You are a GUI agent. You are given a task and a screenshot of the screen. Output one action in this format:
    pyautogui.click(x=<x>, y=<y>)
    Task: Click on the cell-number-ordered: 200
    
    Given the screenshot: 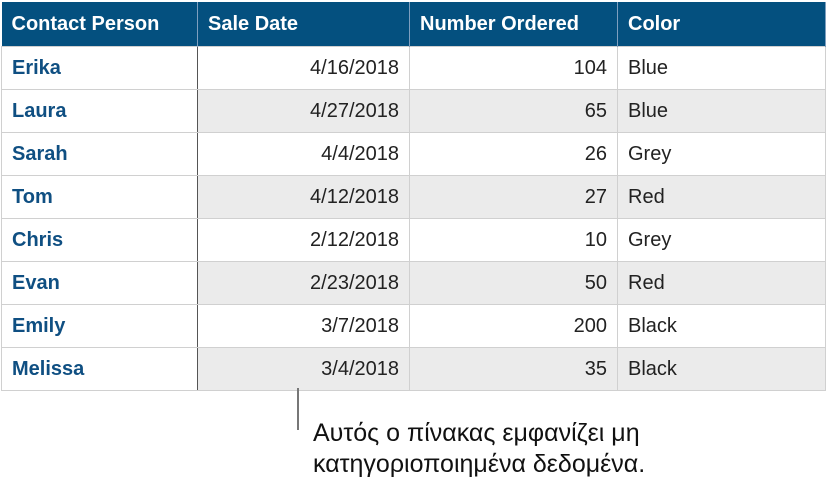 What is the action you would take?
    pyautogui.click(x=513, y=326)
    